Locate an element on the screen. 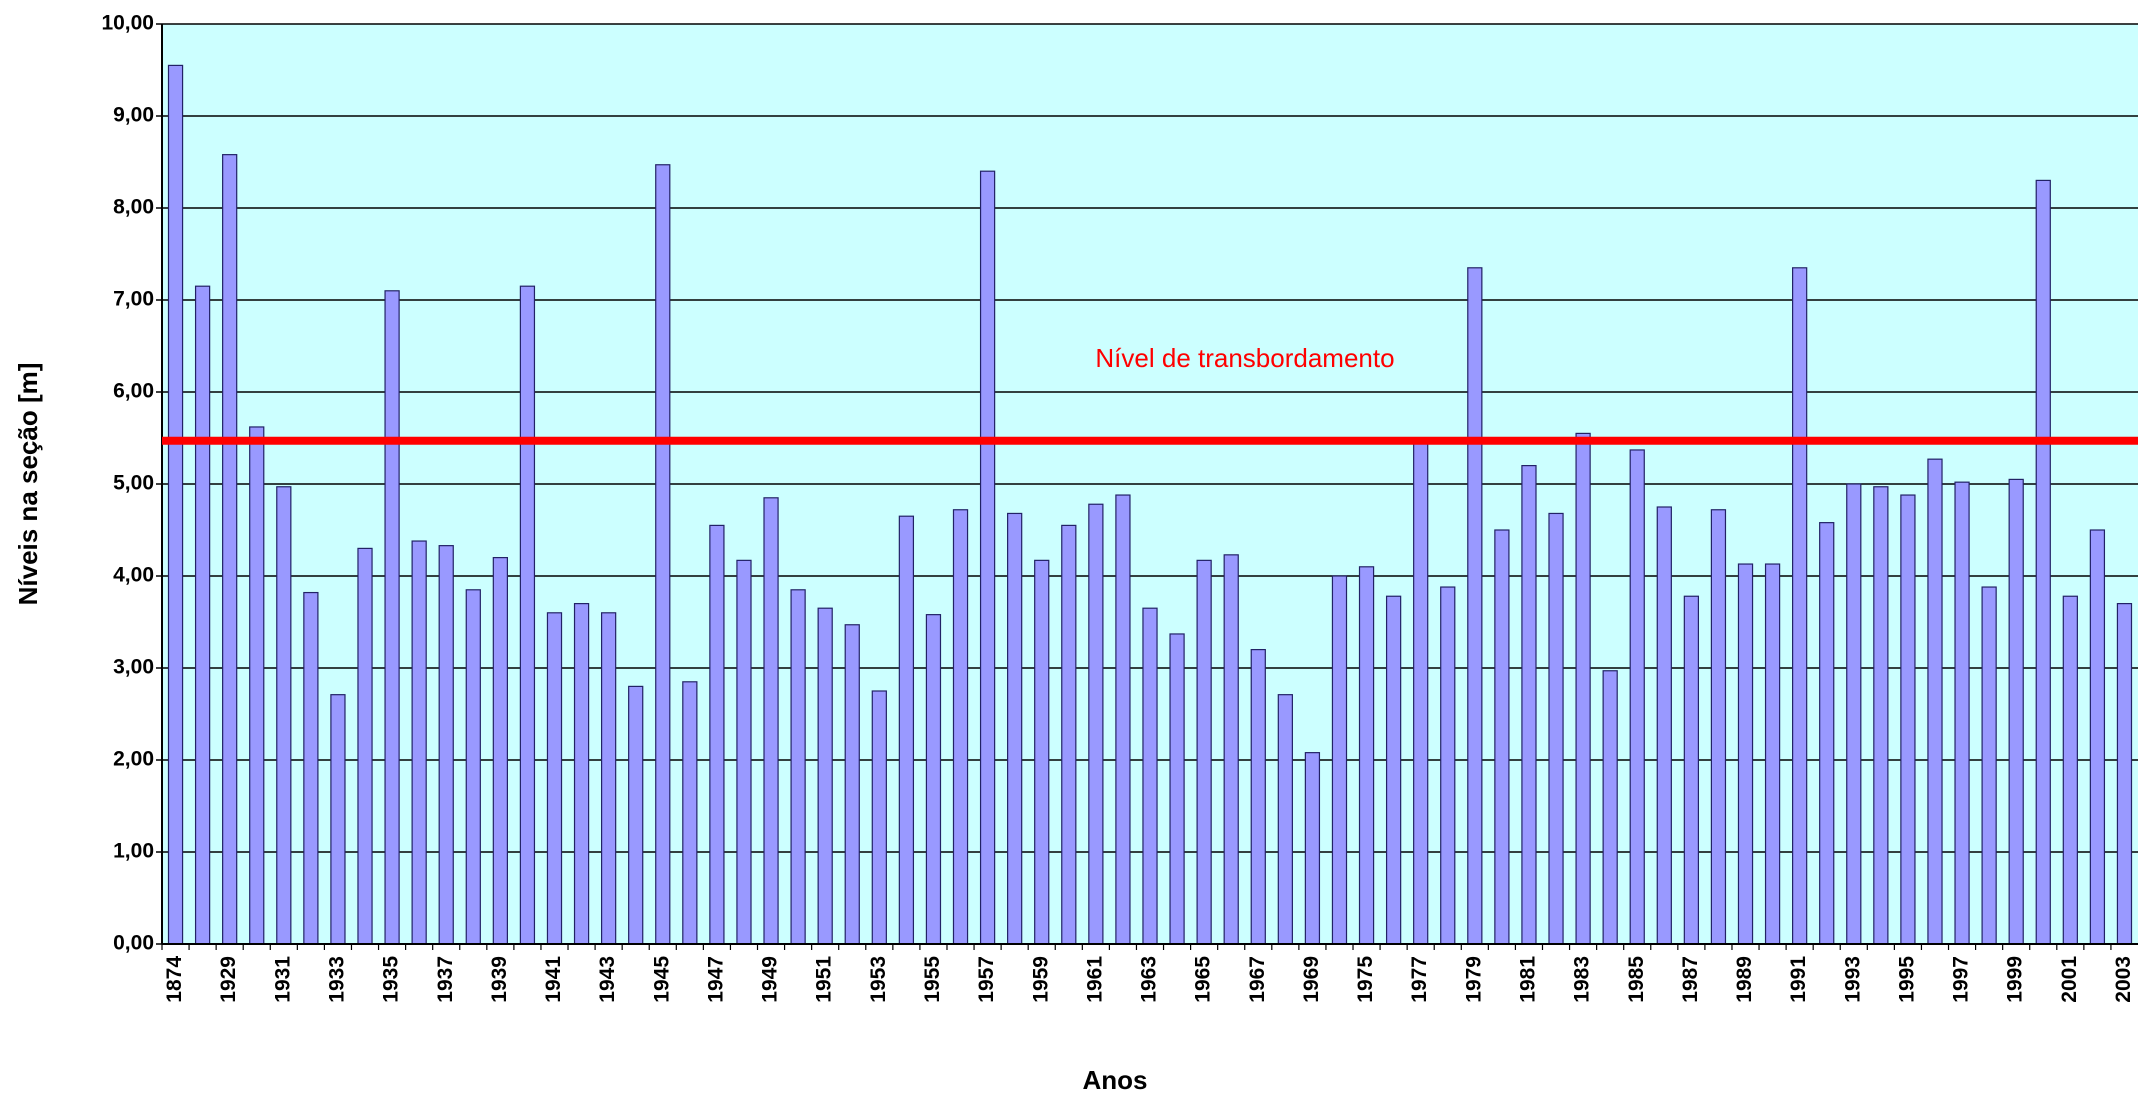  x-tick-label: 1931 is located at coordinates (282, 979).